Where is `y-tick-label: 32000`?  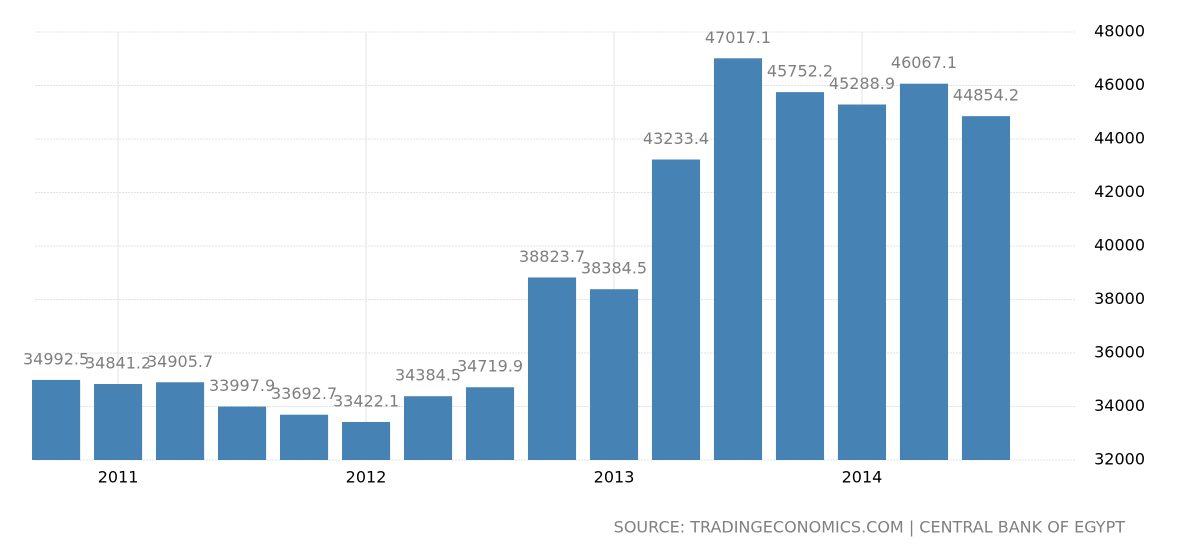
y-tick-label: 32000 is located at coordinates (1119, 459).